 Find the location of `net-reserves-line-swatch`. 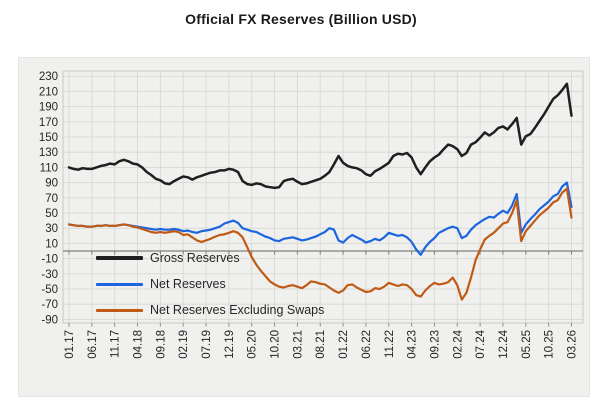

net-reserves-line-swatch is located at coordinates (119, 284).